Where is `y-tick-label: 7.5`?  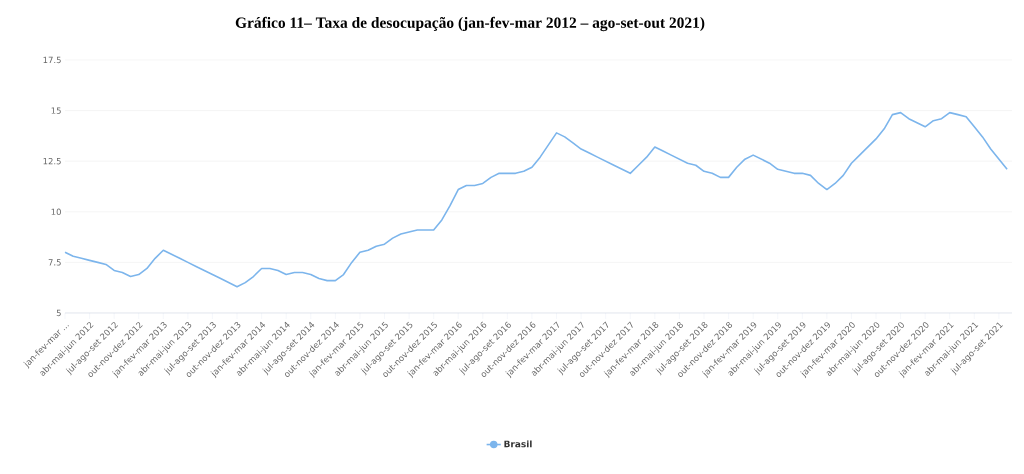
y-tick-label: 7.5 is located at coordinates (54, 262).